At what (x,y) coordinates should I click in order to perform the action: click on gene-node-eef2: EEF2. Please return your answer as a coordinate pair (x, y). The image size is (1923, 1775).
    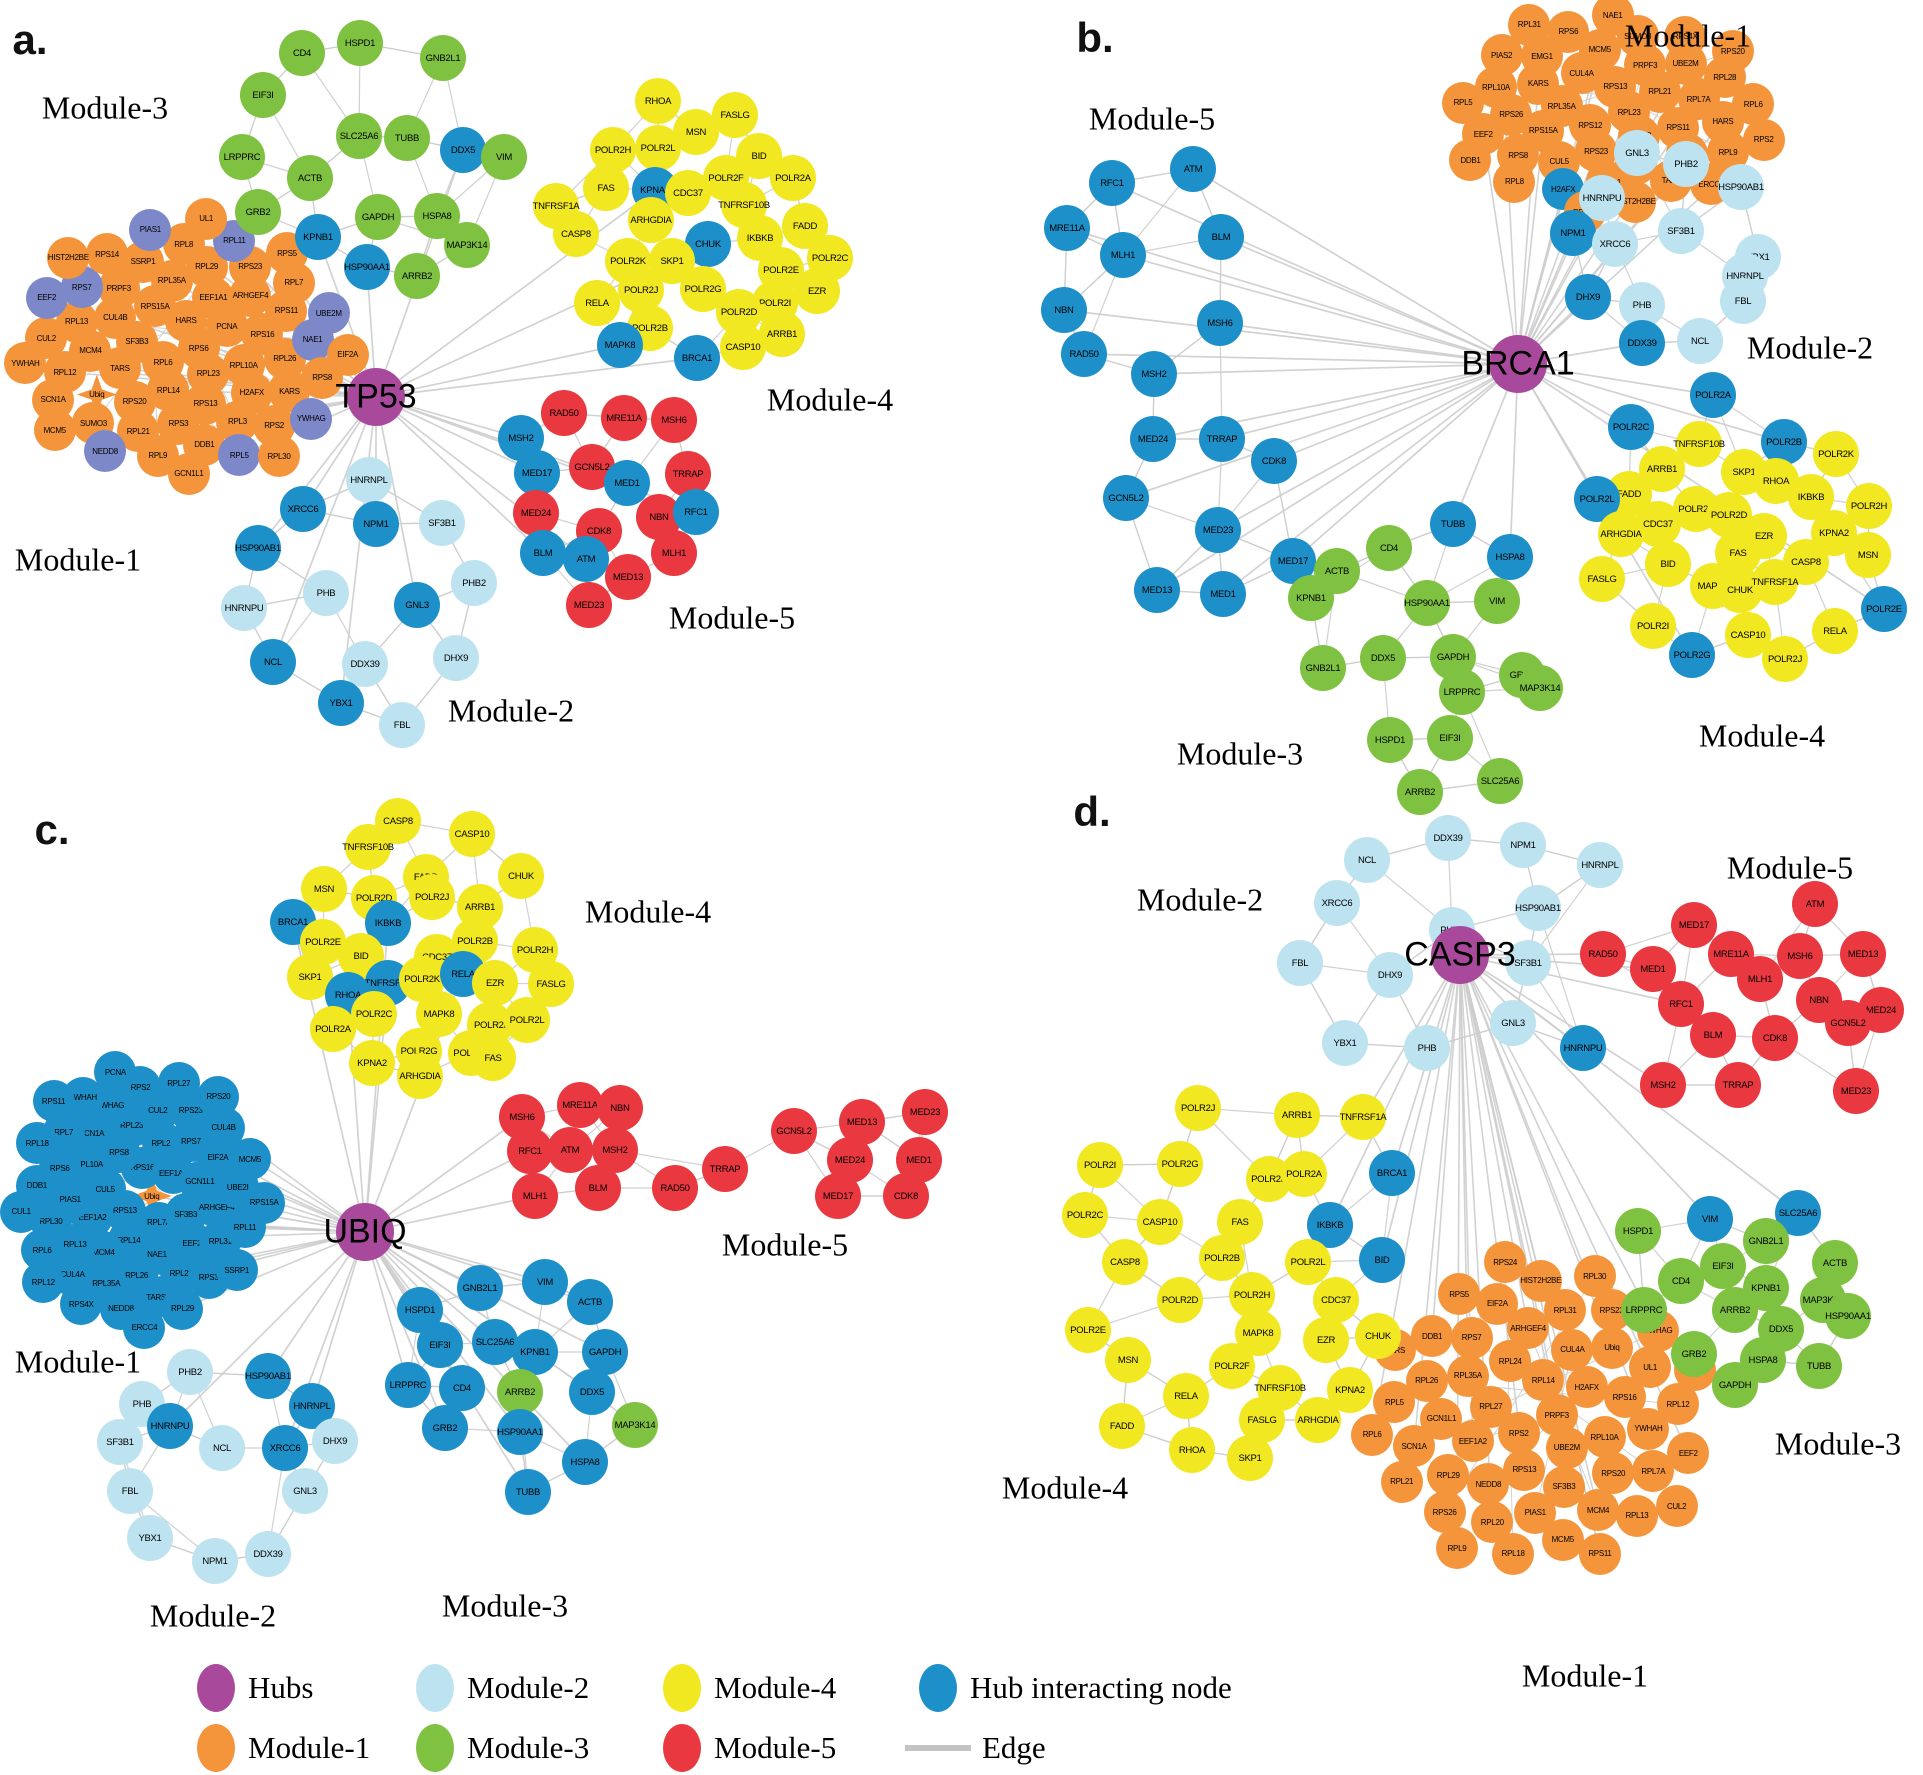
    Looking at the image, I should click on (1688, 1453).